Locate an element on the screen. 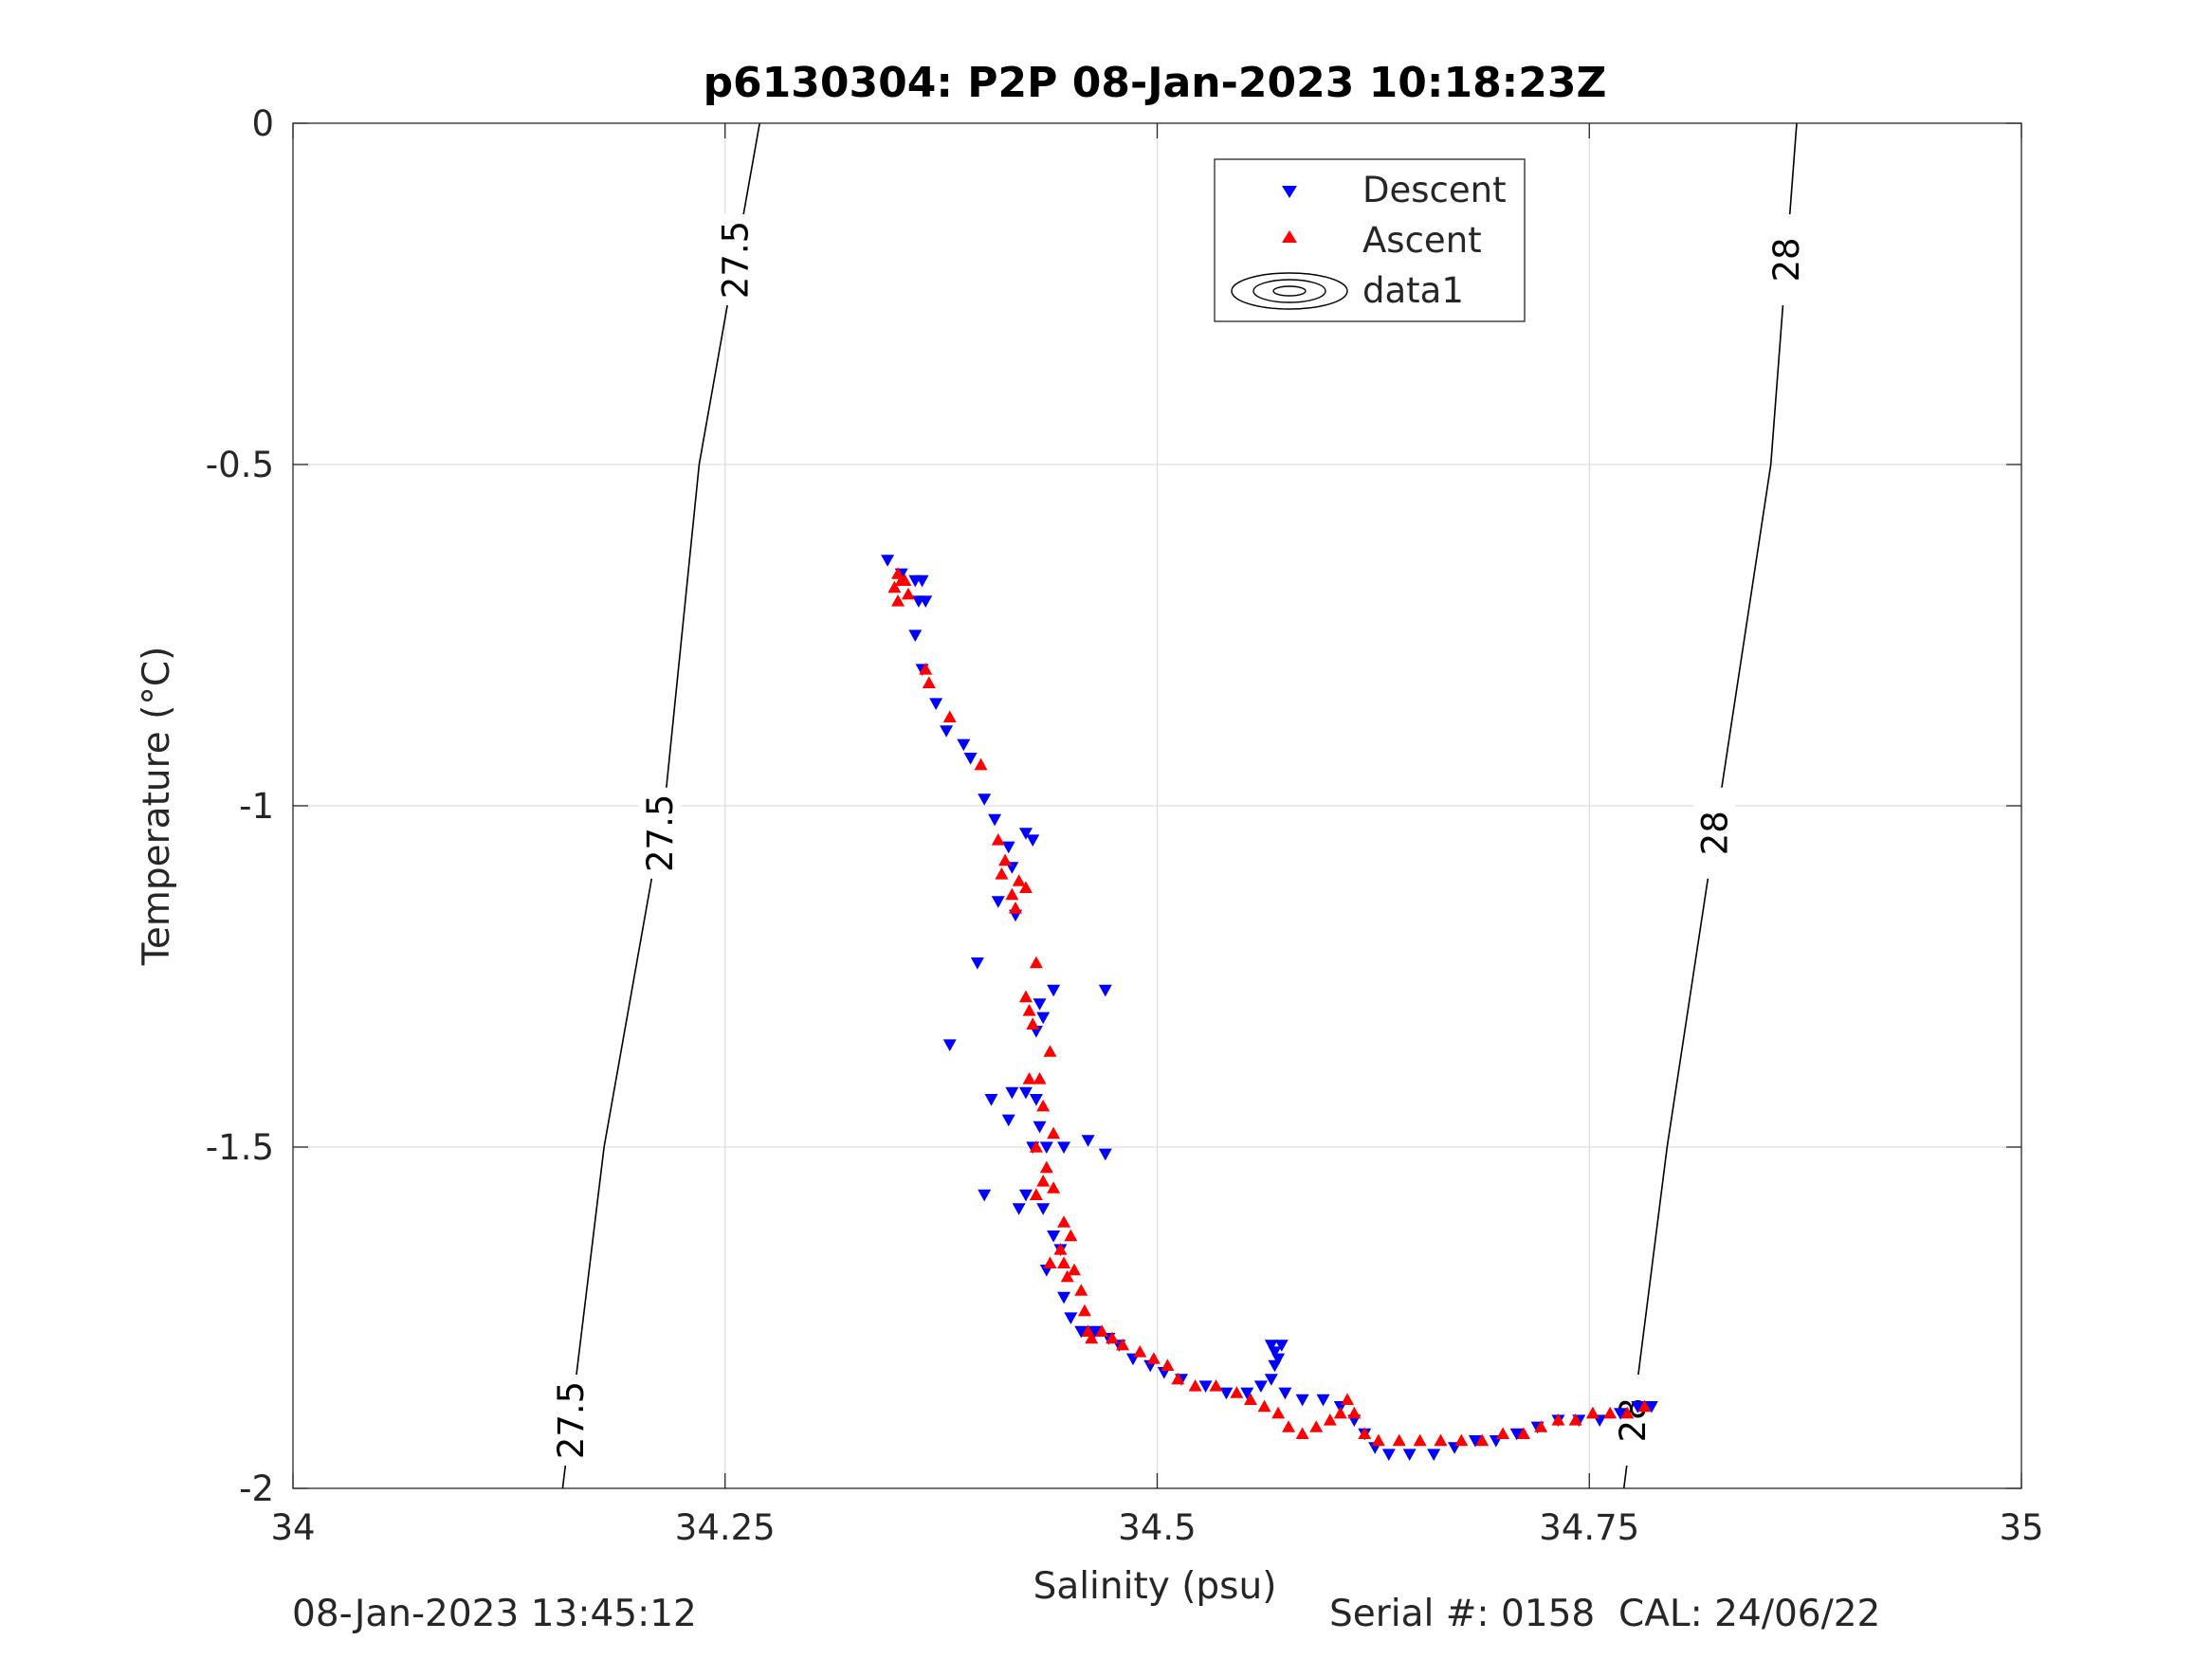 Image resolution: width=2212 pixels, height=1659 pixels. y-tick-label: -1.5 is located at coordinates (240, 1147).